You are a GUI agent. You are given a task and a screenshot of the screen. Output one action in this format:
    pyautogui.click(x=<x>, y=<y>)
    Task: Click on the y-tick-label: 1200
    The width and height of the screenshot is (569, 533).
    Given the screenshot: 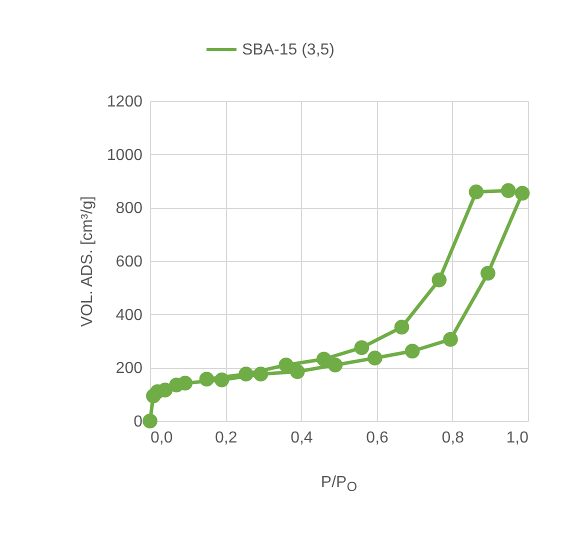 What is the action you would take?
    pyautogui.click(x=124, y=102)
    